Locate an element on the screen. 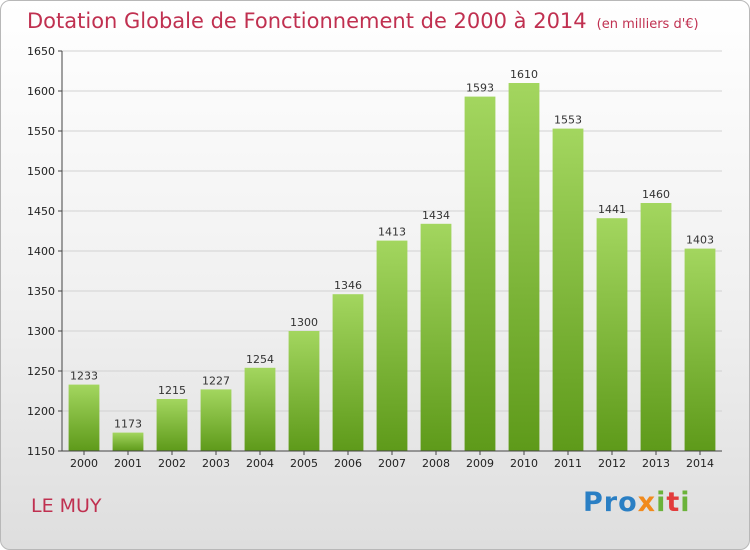 The height and width of the screenshot is (550, 750). bar-2006 is located at coordinates (348, 372).